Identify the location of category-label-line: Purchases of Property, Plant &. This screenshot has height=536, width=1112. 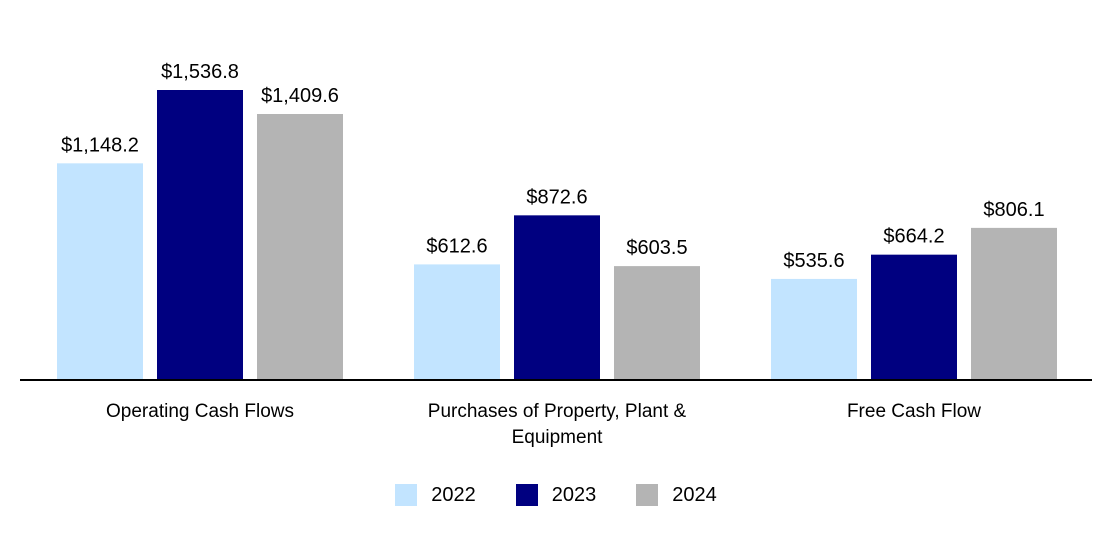
(557, 411).